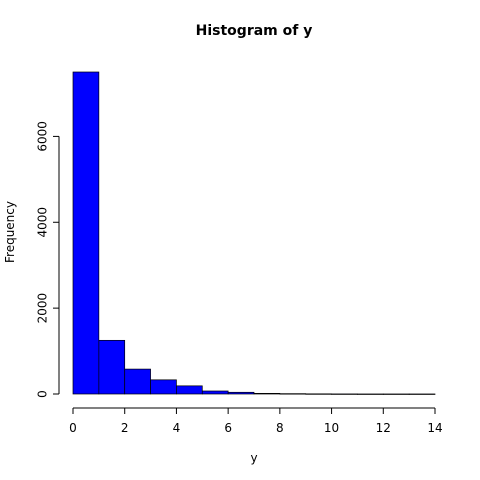 The image size is (480, 480). I want to click on y-tick-label: 2000, so click(43, 308).